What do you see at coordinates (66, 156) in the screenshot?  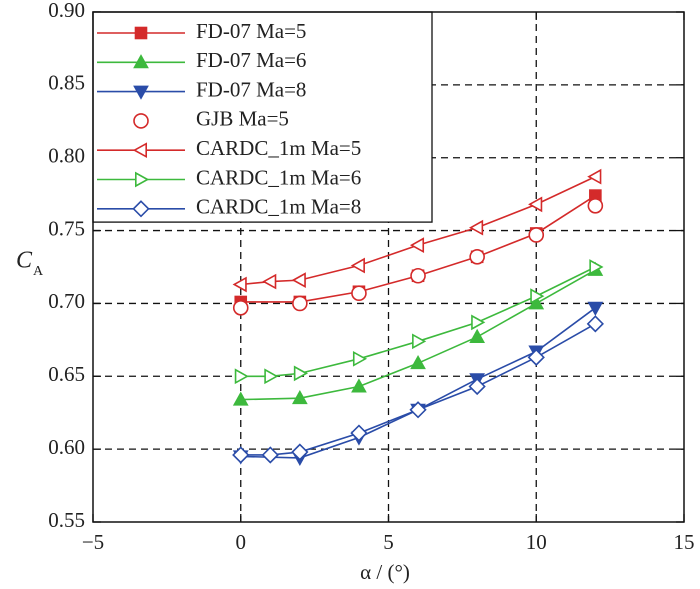 I see `y-tick-label: 0.80` at bounding box center [66, 156].